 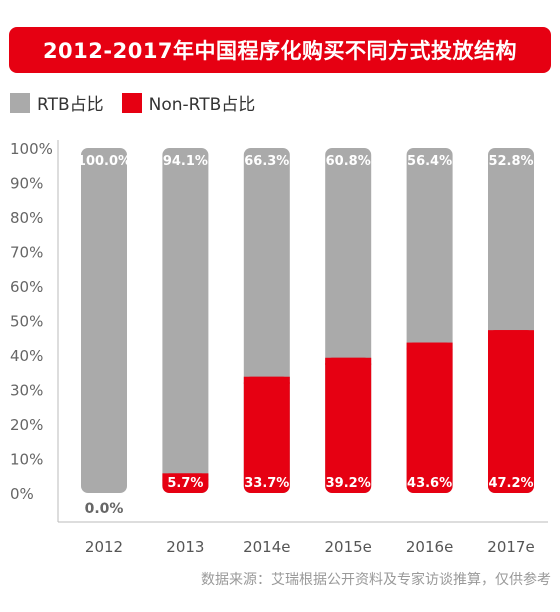 I want to click on chart-title: 2012-2017年中国程序化购买不同方式投放结构, so click(x=280, y=51).